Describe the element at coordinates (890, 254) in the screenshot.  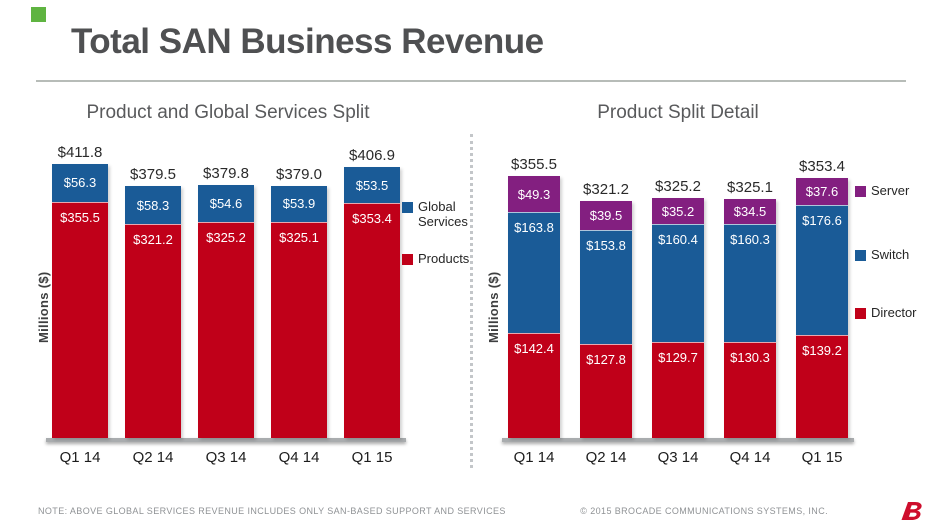
I see `legend-label-switch: Switch` at that location.